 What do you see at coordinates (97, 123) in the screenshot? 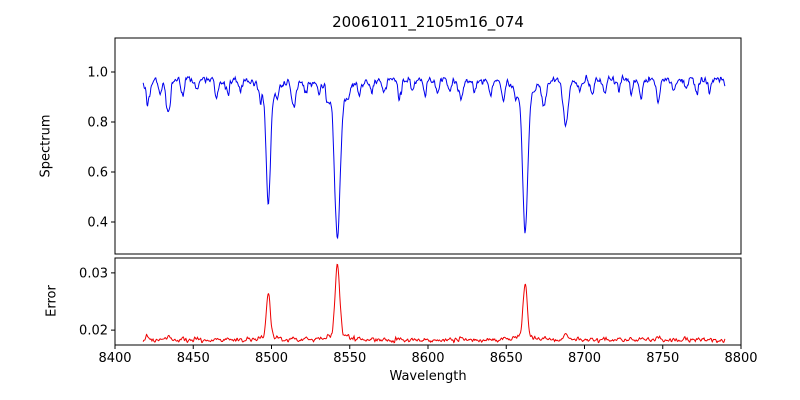
I see `y-tick-label: 0.8` at bounding box center [97, 123].